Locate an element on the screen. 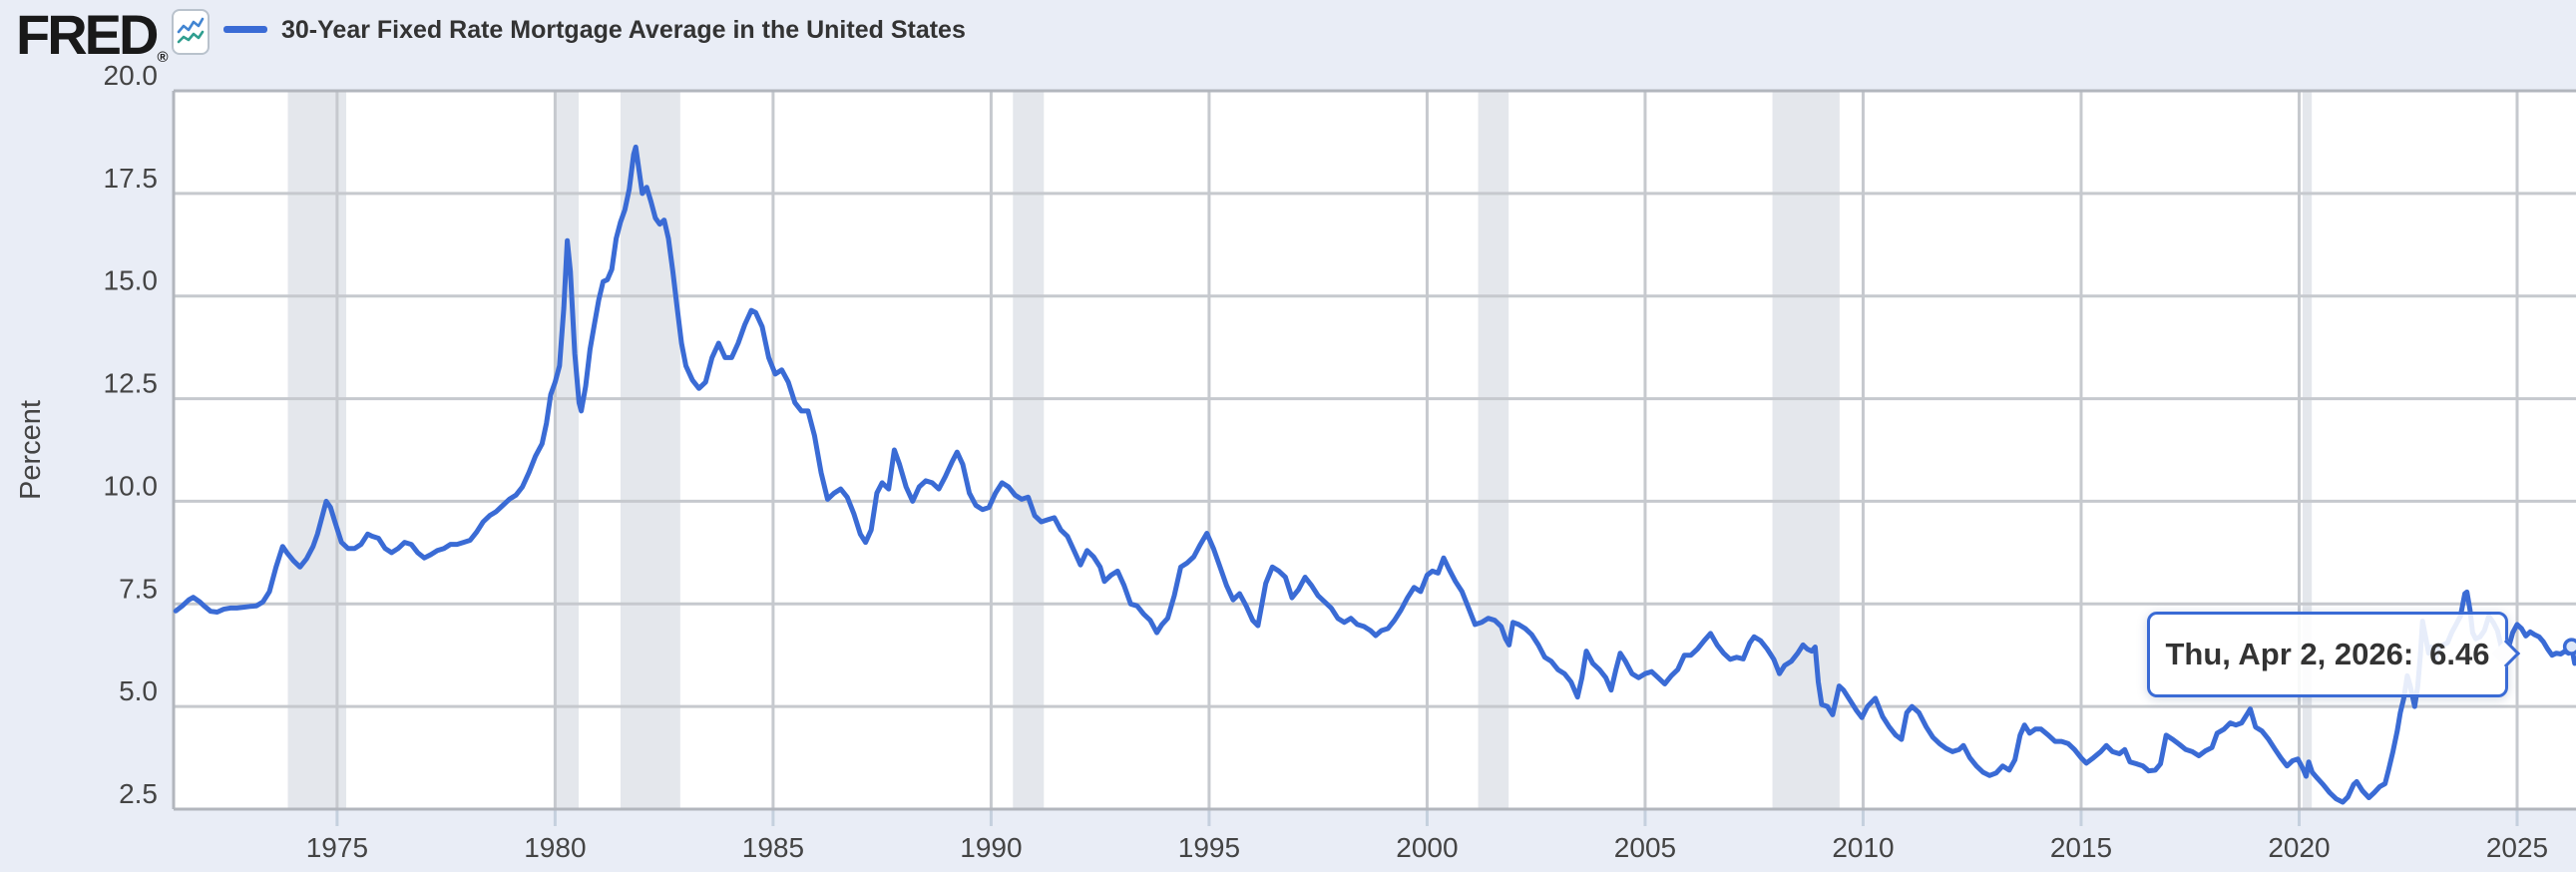 This screenshot has height=872, width=2576. sparkline-glyph is located at coordinates (191, 30).